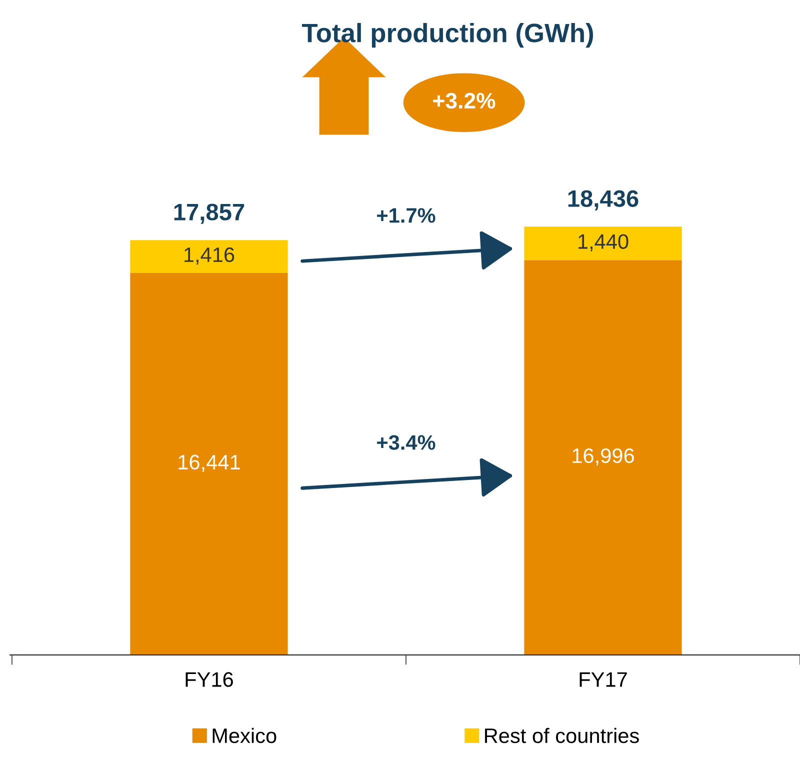  I want to click on data-label: 16,441, so click(209, 463).